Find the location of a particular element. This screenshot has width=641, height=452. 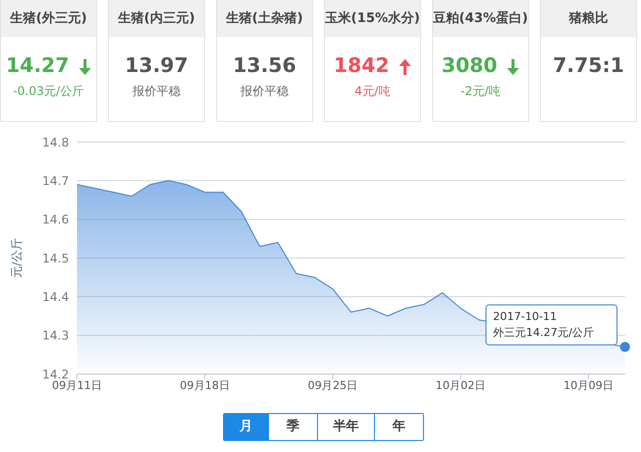

text: 14.27 -0.03元/公斤 is located at coordinates (45, 76).